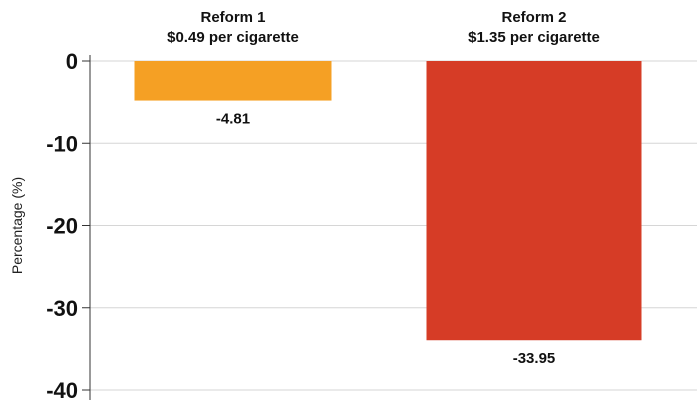  Describe the element at coordinates (534, 37) in the screenshot. I see `category-label: $1.35 per cigarette` at that location.